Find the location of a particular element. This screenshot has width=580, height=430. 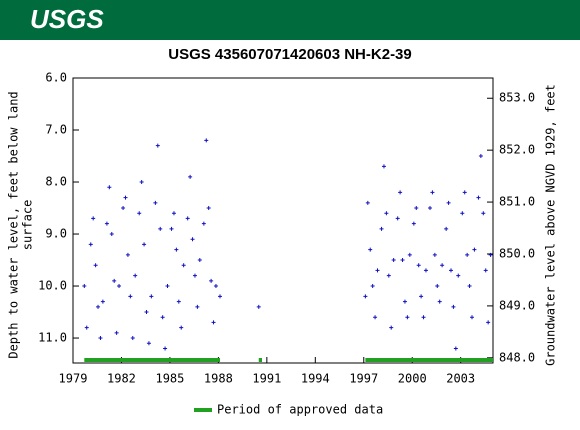

logo: USGS is located at coordinates (67, 19).